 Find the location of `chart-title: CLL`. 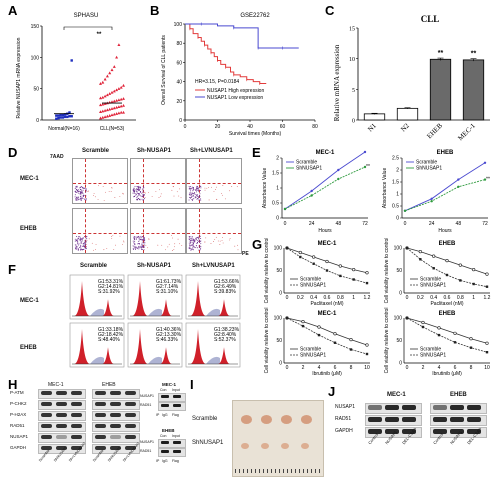

chart-title: CLL is located at coordinates (430, 19).